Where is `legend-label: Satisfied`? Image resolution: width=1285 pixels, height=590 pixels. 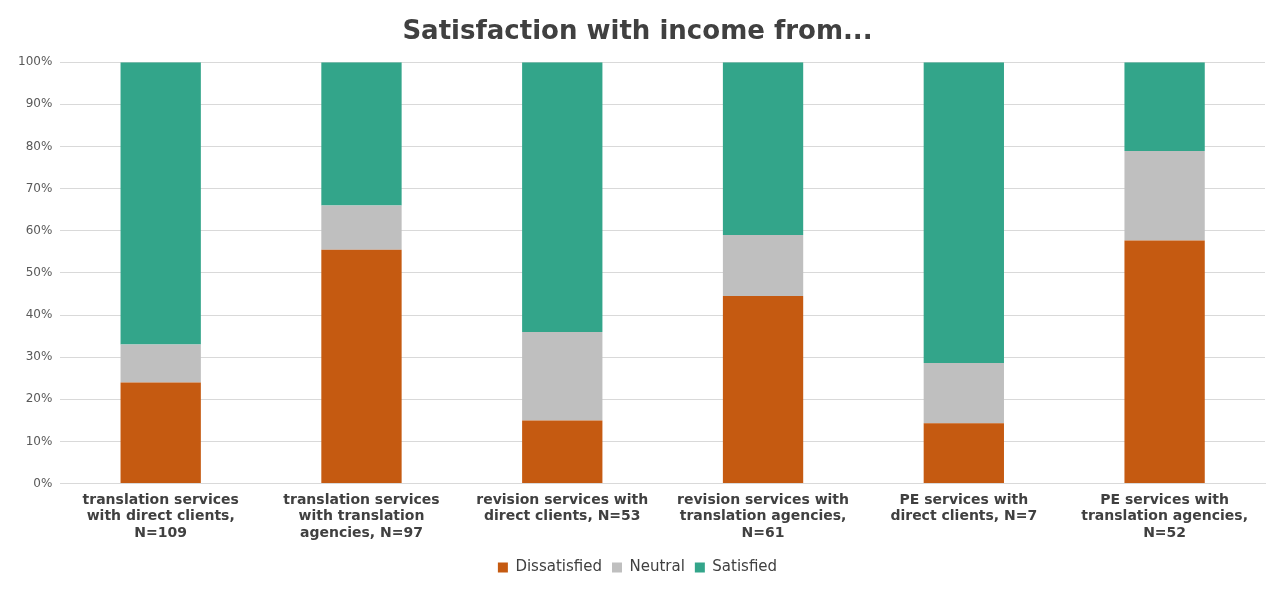 legend-label: Satisfied is located at coordinates (745, 566).